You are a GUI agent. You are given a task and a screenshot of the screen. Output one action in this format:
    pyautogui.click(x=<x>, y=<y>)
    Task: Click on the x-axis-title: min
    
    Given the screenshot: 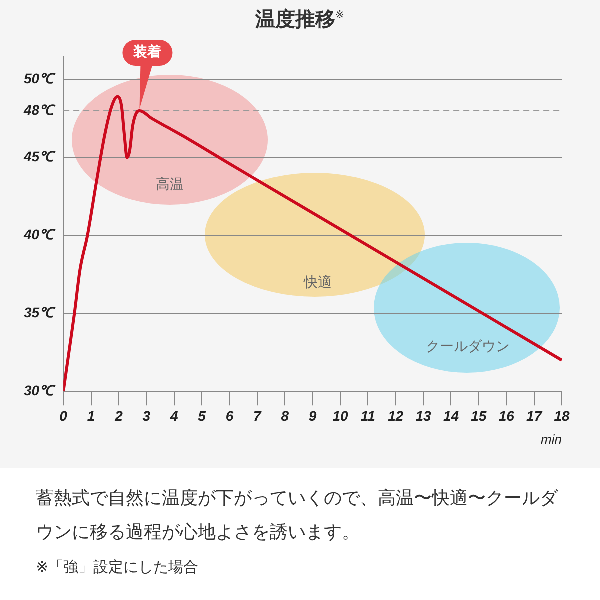 What is the action you would take?
    pyautogui.click(x=551, y=439)
    